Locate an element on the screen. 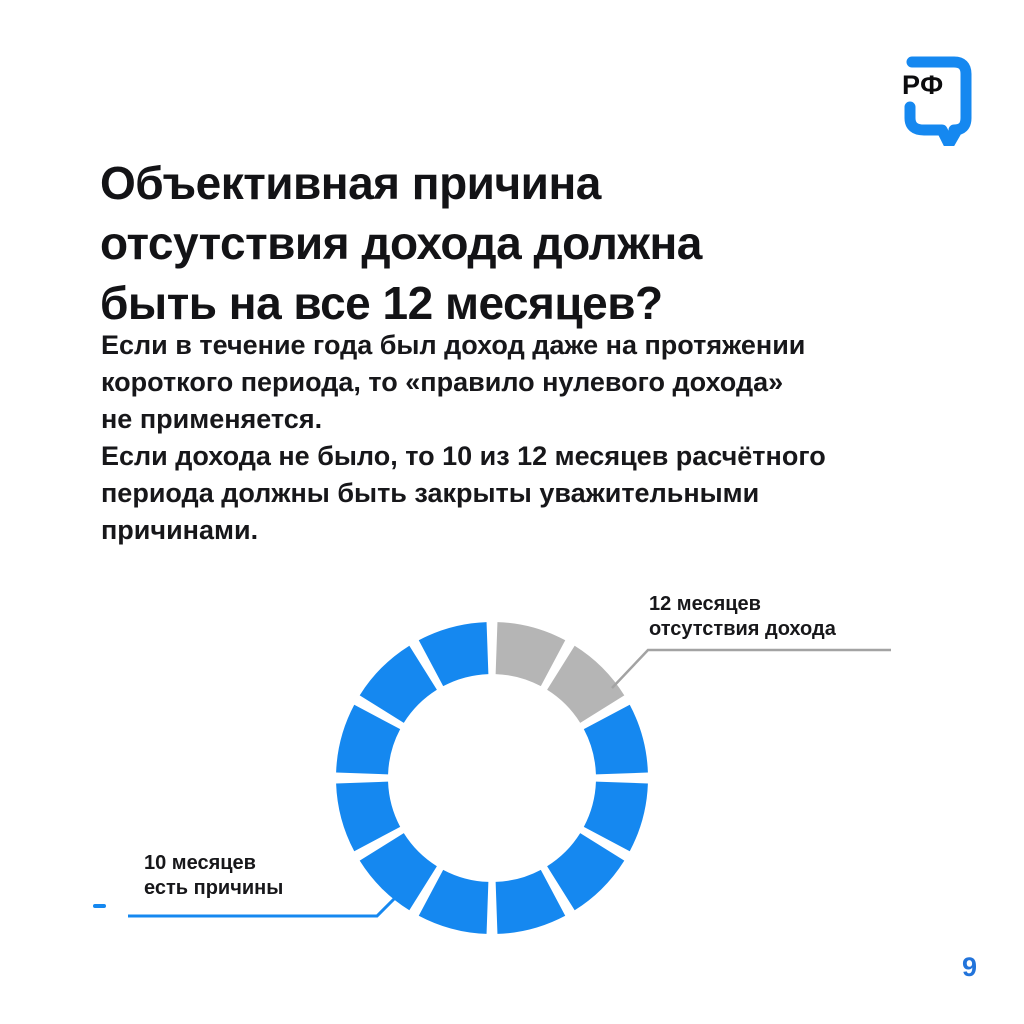  annotation-line: отсутствия дохода is located at coordinates (742, 629).